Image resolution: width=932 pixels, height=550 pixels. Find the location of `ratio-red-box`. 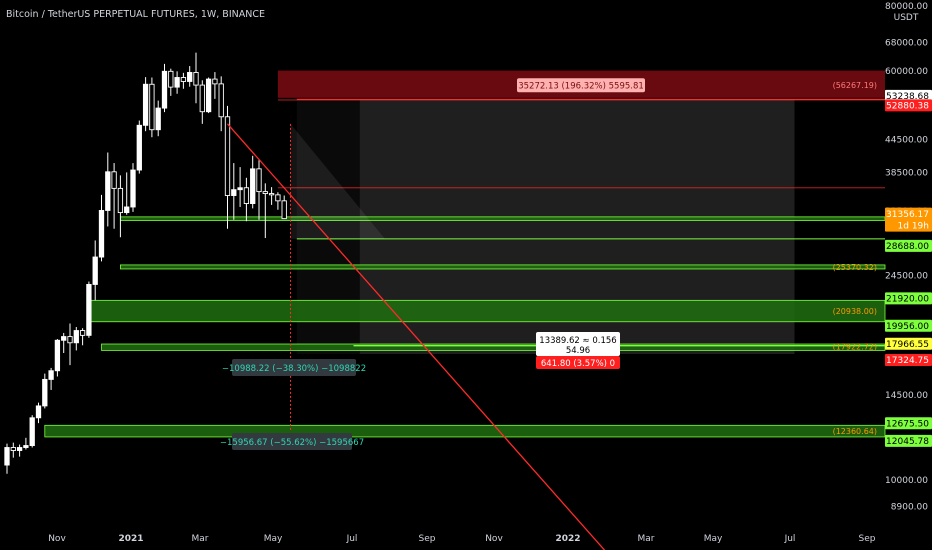

ratio-red-box is located at coordinates (578, 362).